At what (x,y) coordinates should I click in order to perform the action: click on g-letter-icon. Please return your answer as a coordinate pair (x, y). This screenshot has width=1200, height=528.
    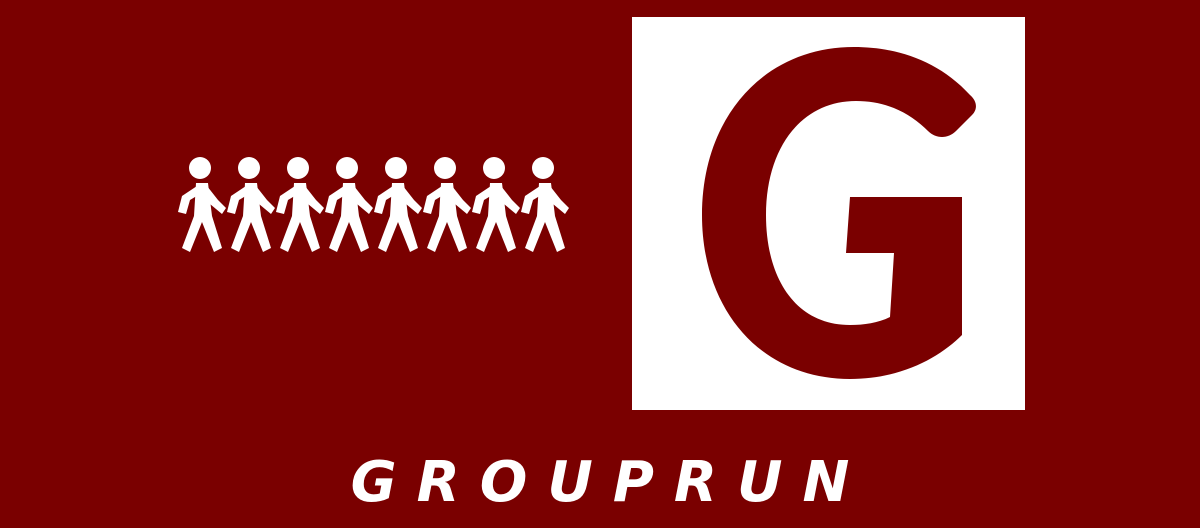
    Looking at the image, I should click on (839, 213).